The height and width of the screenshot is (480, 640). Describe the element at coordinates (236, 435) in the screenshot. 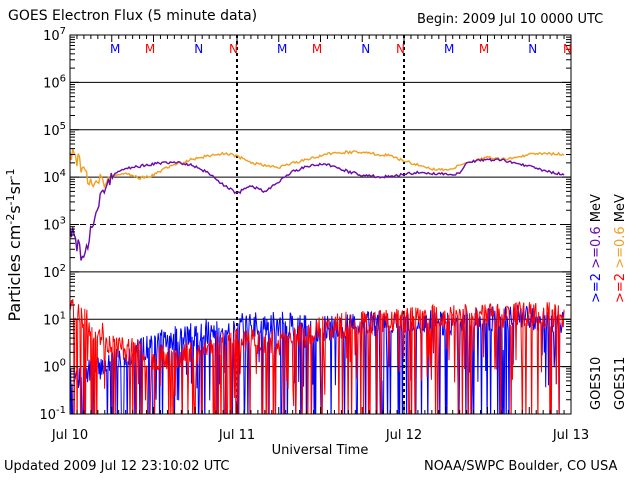

I see `x-tick-label: Jul 11` at that location.